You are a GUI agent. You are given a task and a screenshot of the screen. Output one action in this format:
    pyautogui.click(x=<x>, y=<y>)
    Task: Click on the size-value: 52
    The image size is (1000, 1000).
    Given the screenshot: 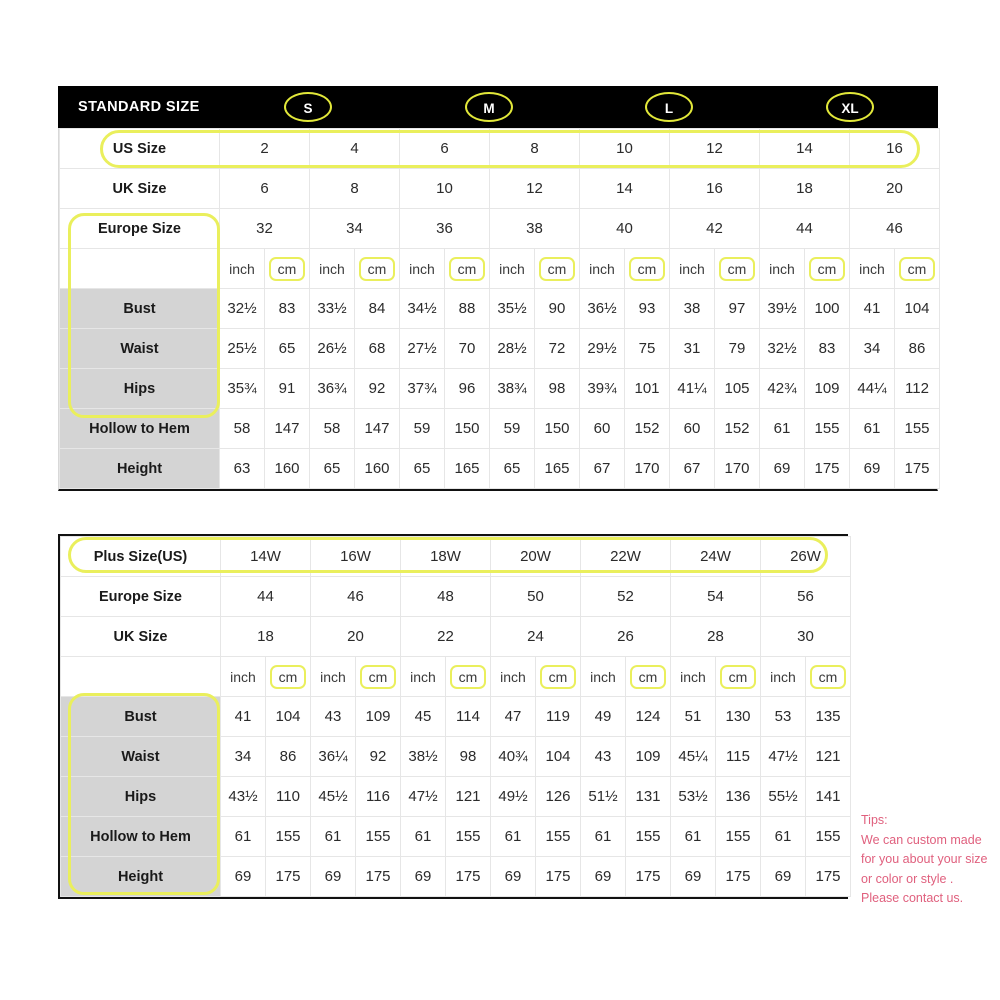 What is the action you would take?
    pyautogui.click(x=625, y=596)
    